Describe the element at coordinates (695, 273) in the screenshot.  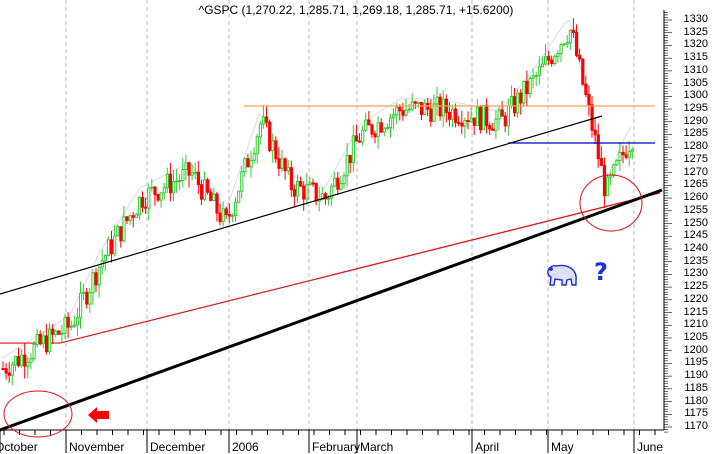
I see `price-tick-label: 1230` at that location.